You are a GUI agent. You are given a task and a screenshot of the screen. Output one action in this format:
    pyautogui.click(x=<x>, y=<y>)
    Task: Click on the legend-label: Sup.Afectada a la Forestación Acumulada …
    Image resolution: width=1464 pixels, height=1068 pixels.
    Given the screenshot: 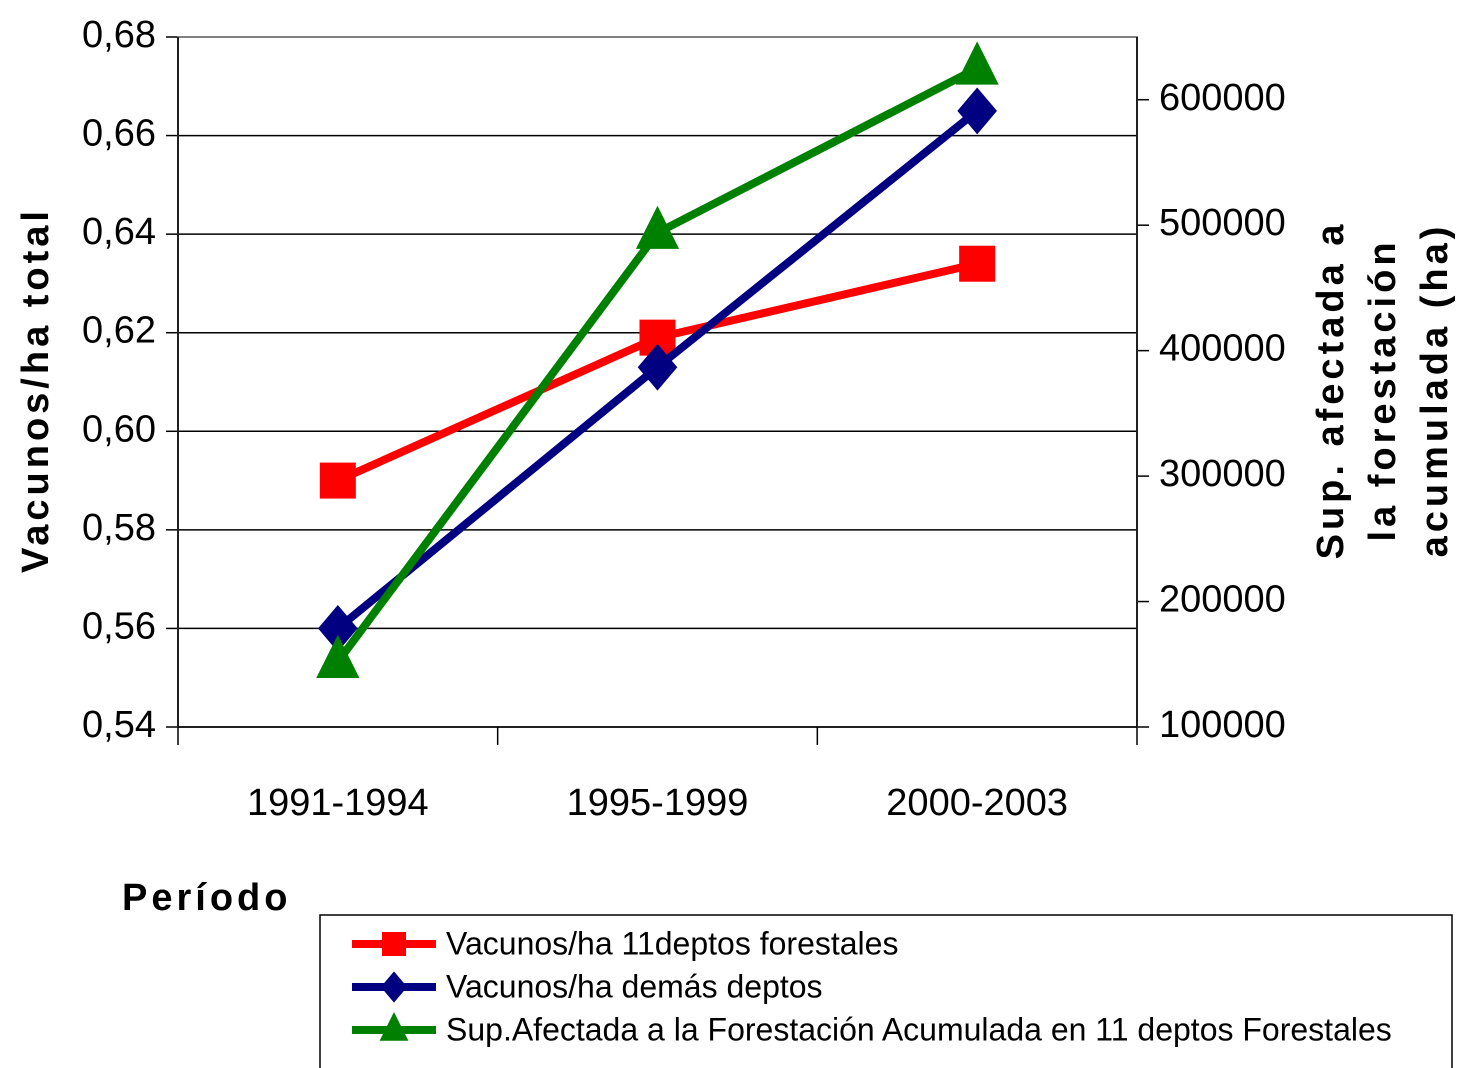 What is the action you would take?
    pyautogui.click(x=919, y=1029)
    